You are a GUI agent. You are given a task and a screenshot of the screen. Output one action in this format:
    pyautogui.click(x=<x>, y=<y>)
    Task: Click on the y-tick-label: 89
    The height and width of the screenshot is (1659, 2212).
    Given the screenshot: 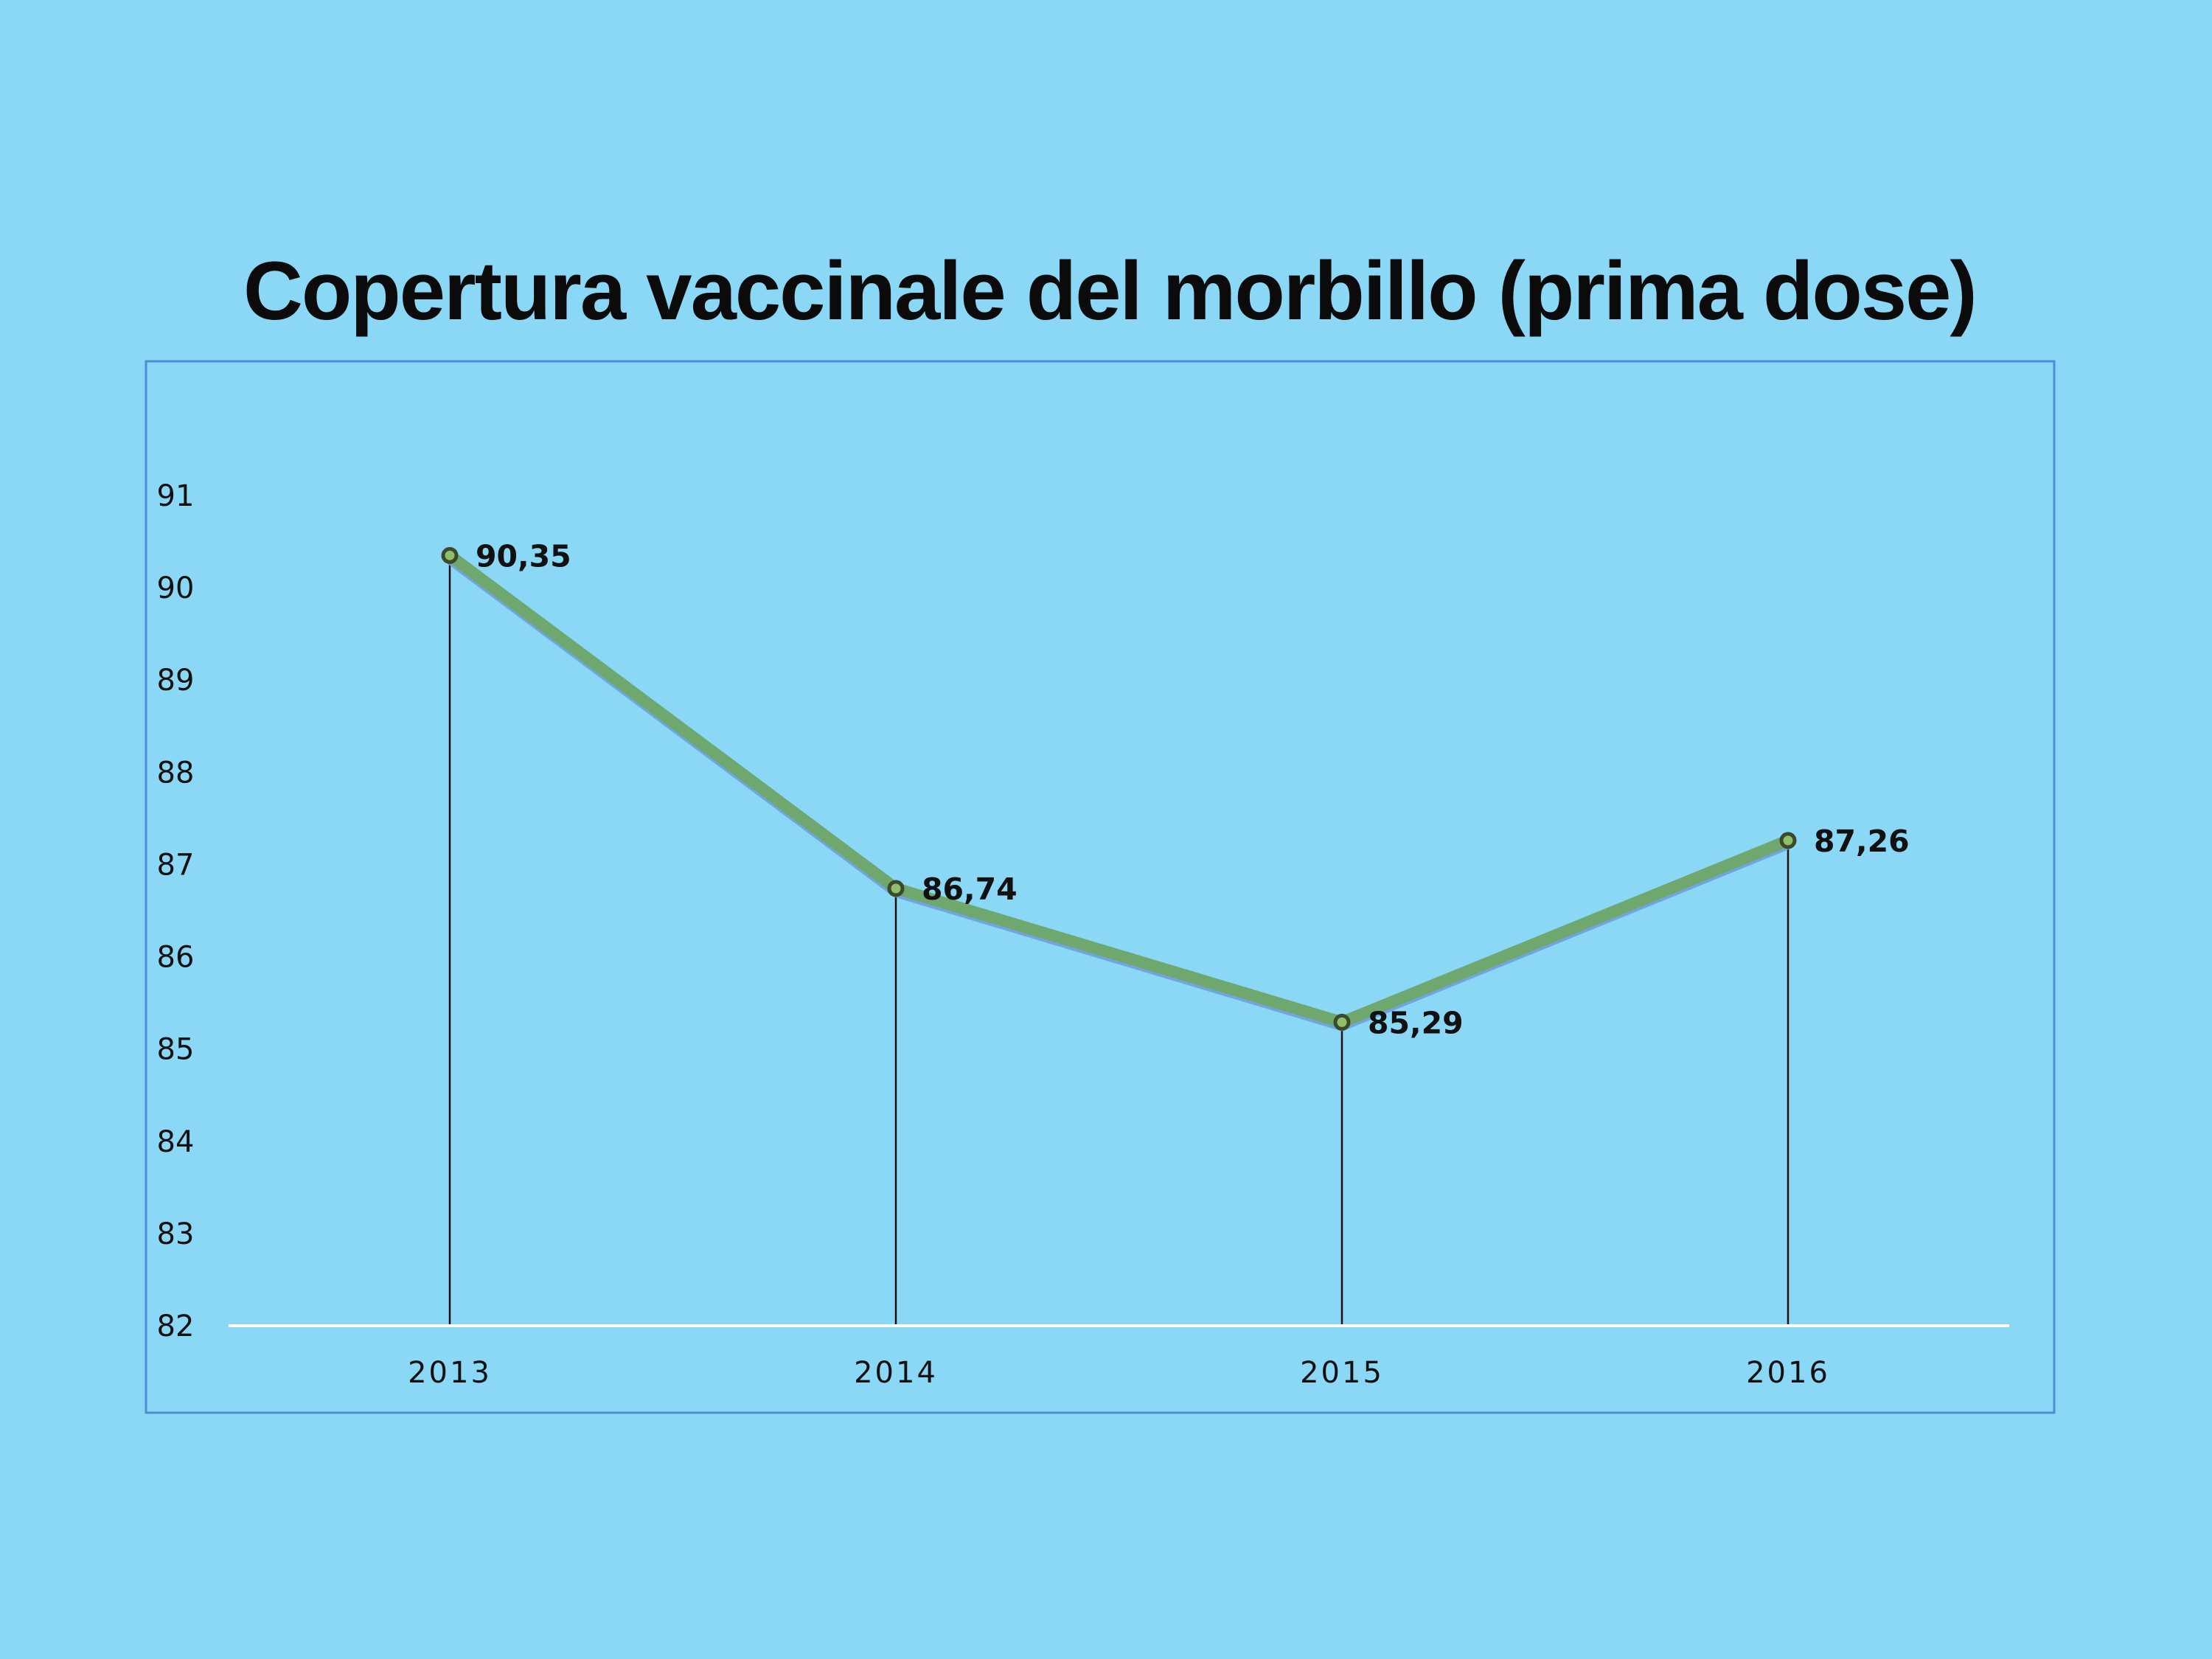 What is the action you would take?
    pyautogui.click(x=176, y=681)
    